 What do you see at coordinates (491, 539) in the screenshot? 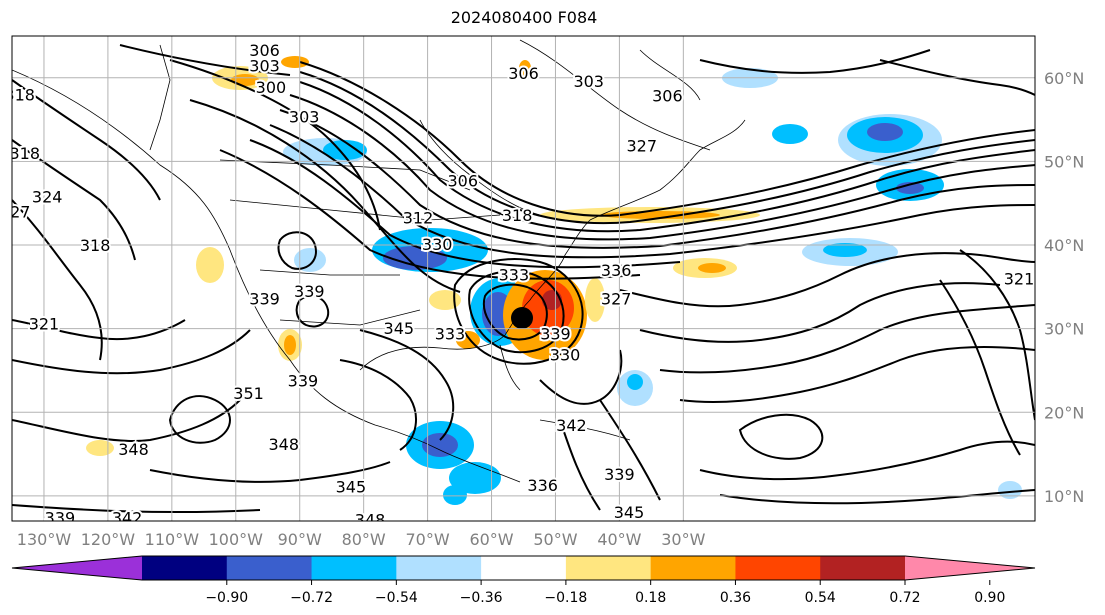
I see `lon-tick-label: 60°W` at bounding box center [491, 539].